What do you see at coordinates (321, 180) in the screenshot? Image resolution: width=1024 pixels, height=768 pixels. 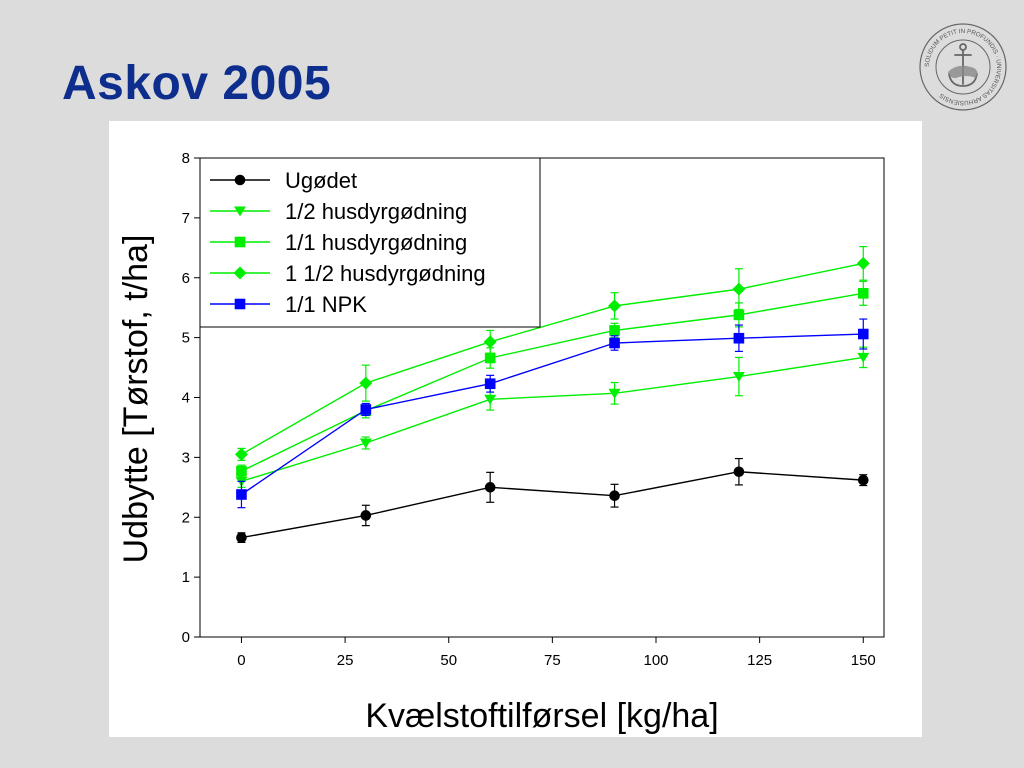 I see `legend-label: Ugødet` at bounding box center [321, 180].